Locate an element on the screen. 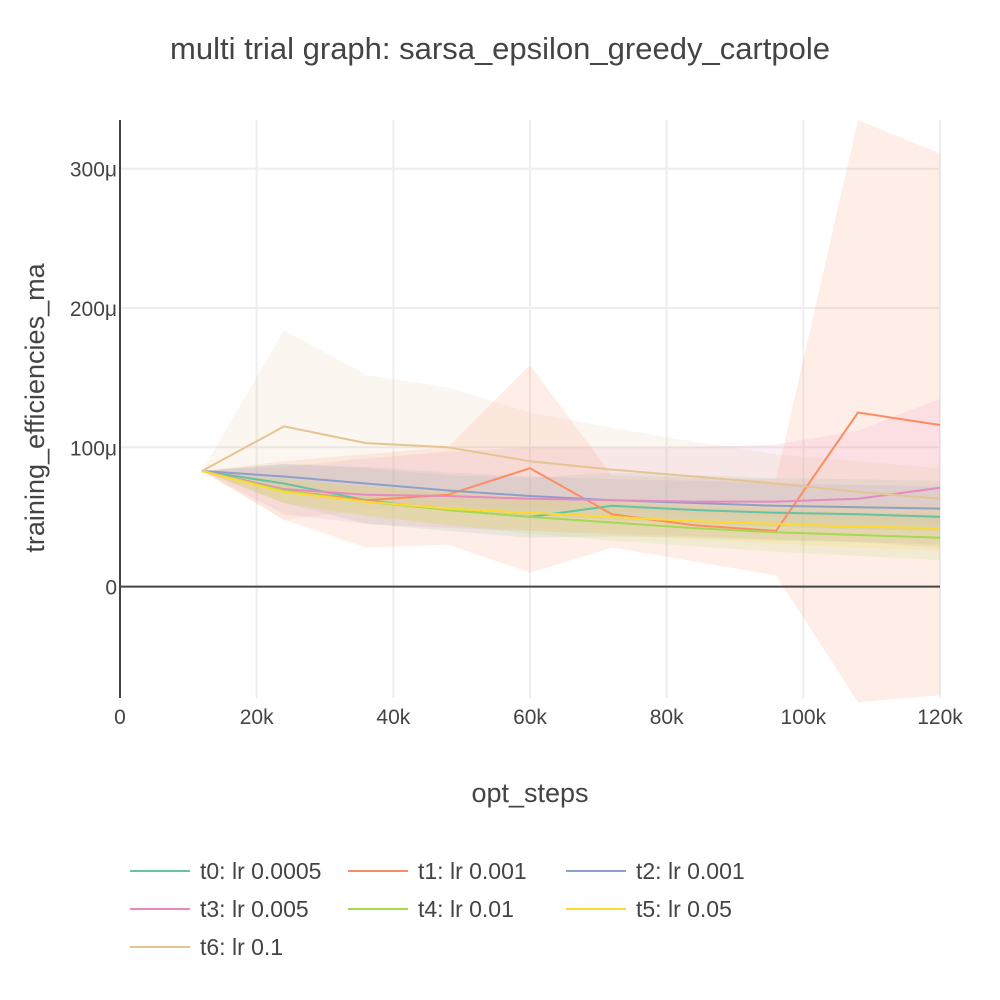  legend-label: t6: lr 0.1 is located at coordinates (242, 946).